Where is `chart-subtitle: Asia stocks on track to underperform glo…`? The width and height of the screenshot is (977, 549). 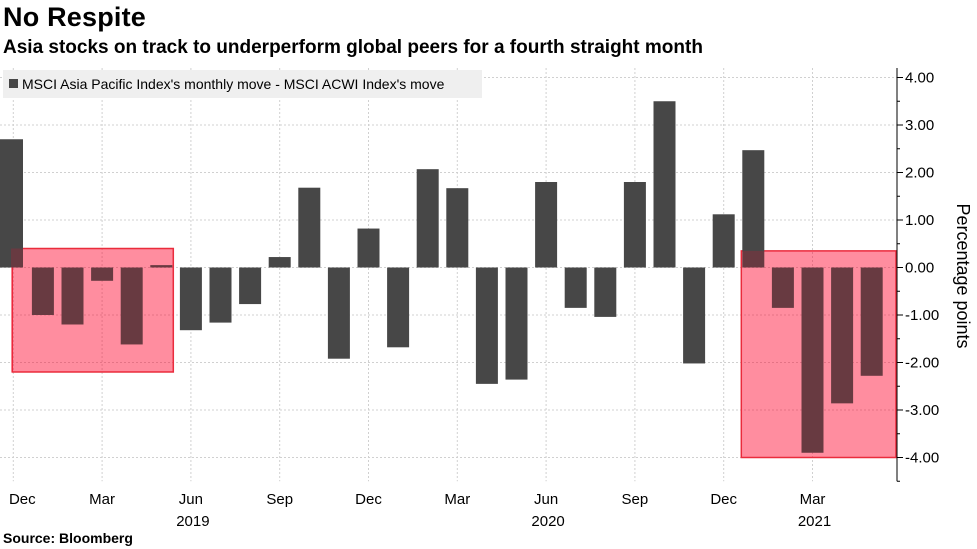 chart-subtitle: Asia stocks on track to underperform glo… is located at coordinates (353, 47).